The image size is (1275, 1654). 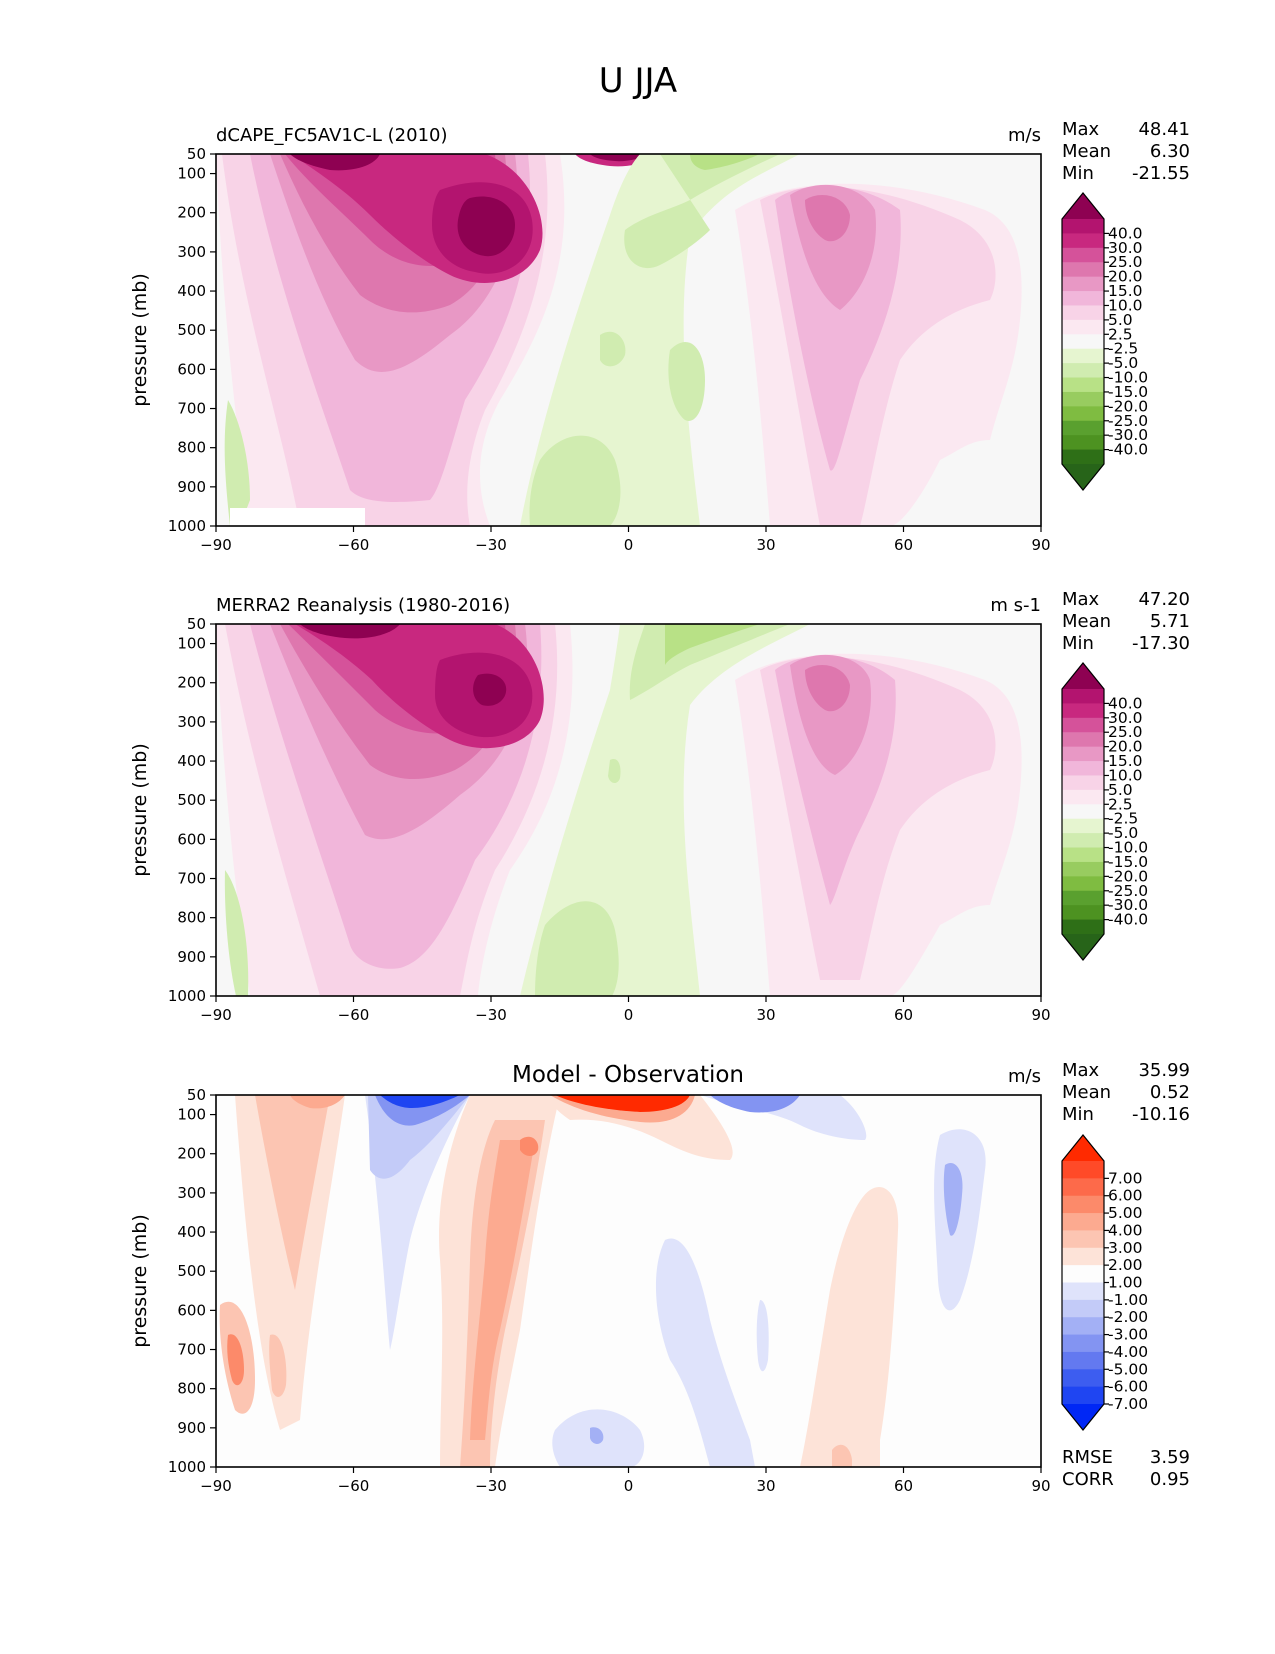 I want to click on colorbar-outline, so click(x=1083, y=811).